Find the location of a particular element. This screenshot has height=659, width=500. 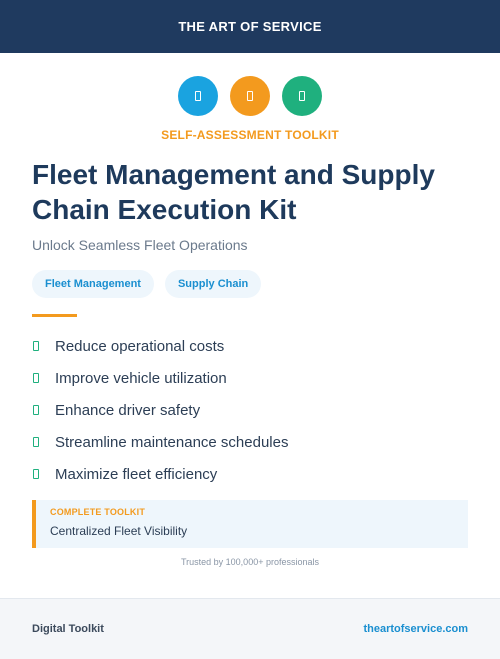

footer-label: Digital Toolkit is located at coordinates (68, 629).